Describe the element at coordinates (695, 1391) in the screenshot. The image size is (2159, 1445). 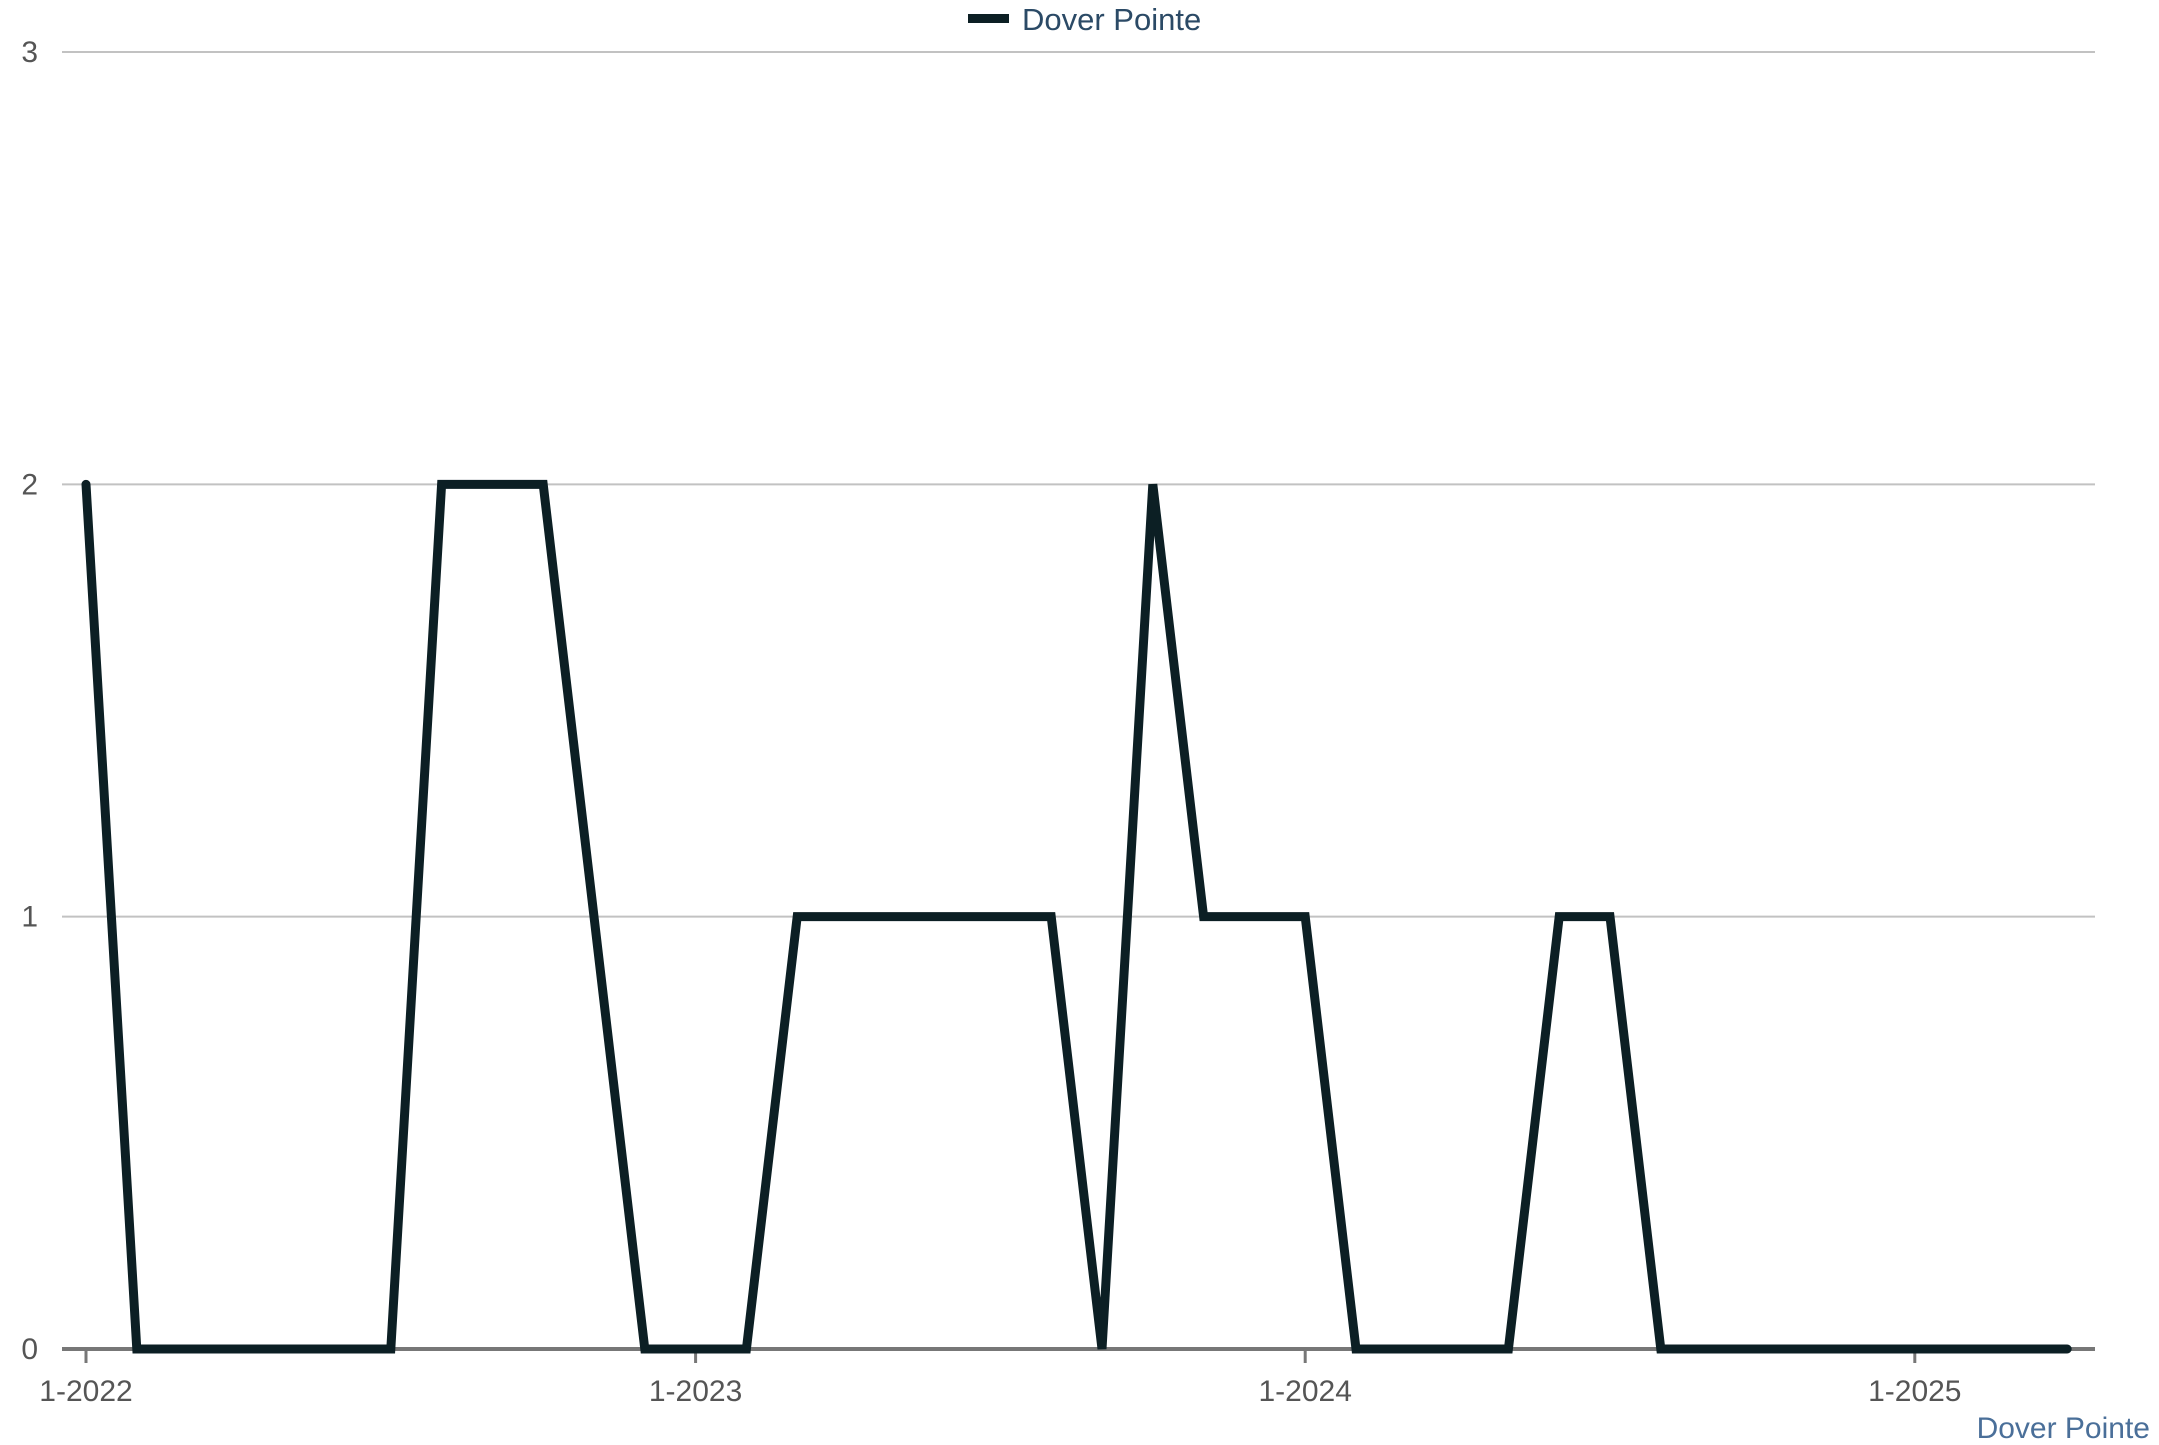
I see `x-tick-label-1-2023: 1-2023` at that location.